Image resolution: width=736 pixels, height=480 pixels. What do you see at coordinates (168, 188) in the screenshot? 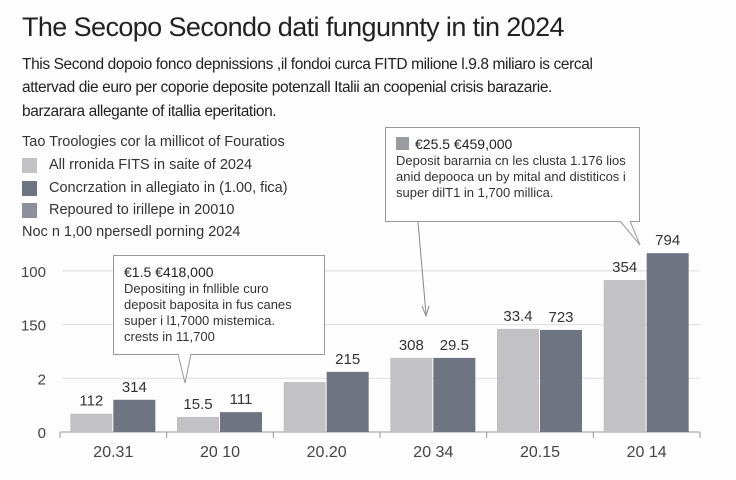
I see `legend-label: Concrzation in allegiato in (1.00, fica)` at bounding box center [168, 188].